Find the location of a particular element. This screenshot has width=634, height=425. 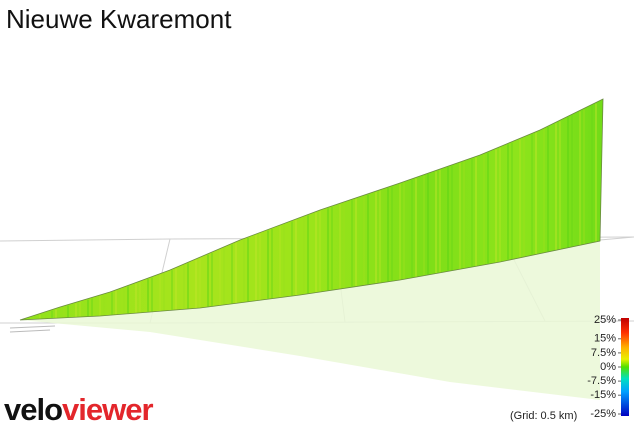

color-scale is located at coordinates (625, 367).